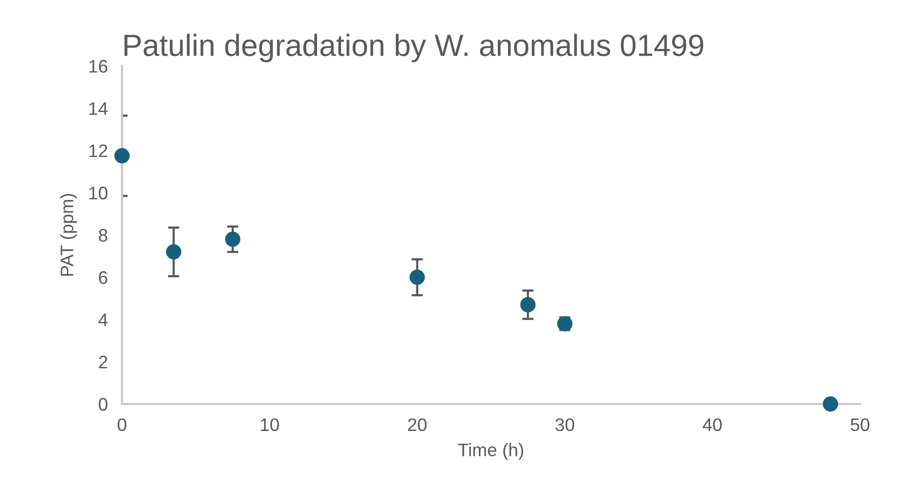 This screenshot has width=901, height=483. Describe the element at coordinates (98, 66) in the screenshot. I see `y-tick-label: 16` at that location.